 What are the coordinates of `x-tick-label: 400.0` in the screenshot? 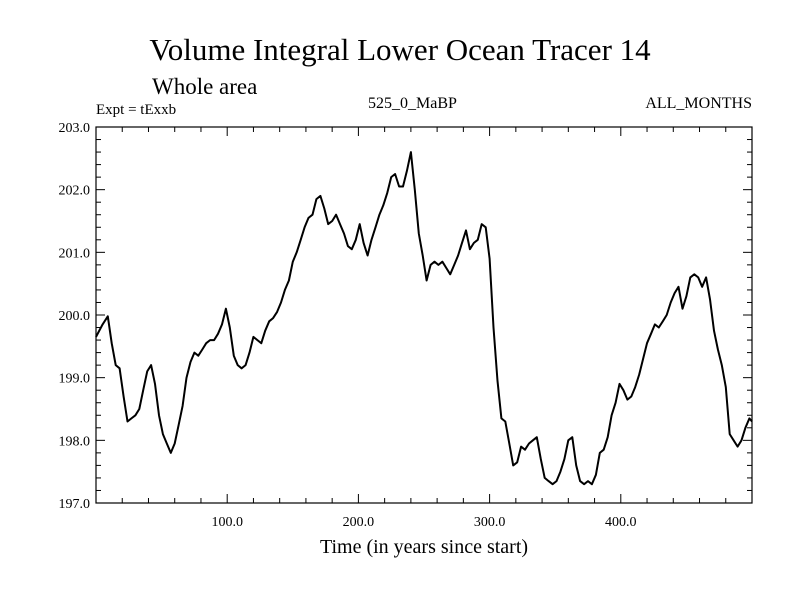 It's located at (621, 522).